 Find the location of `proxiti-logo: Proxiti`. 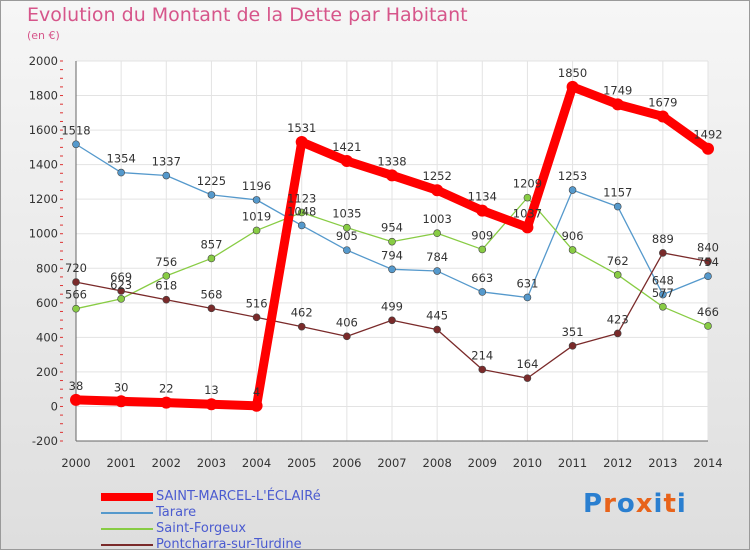

proxiti-logo: Proxiti is located at coordinates (635, 504).